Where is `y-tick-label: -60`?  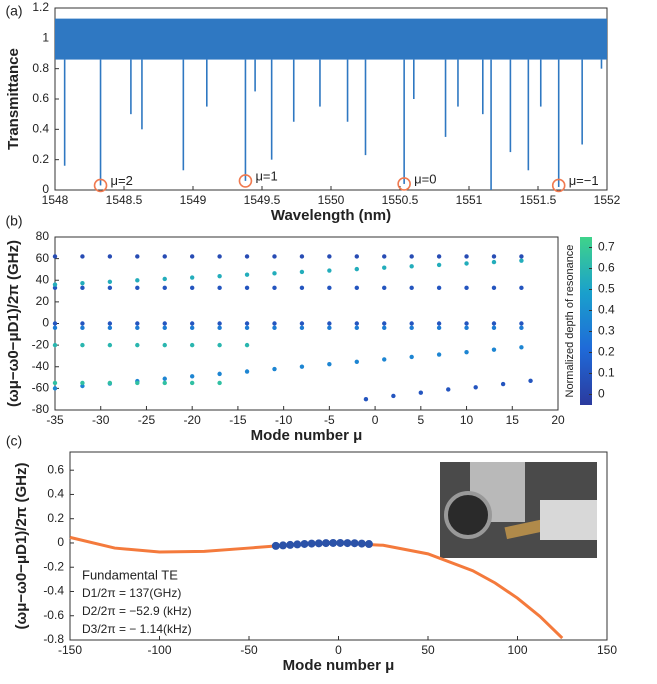
y-tick-label: -60 is located at coordinates (41, 388).